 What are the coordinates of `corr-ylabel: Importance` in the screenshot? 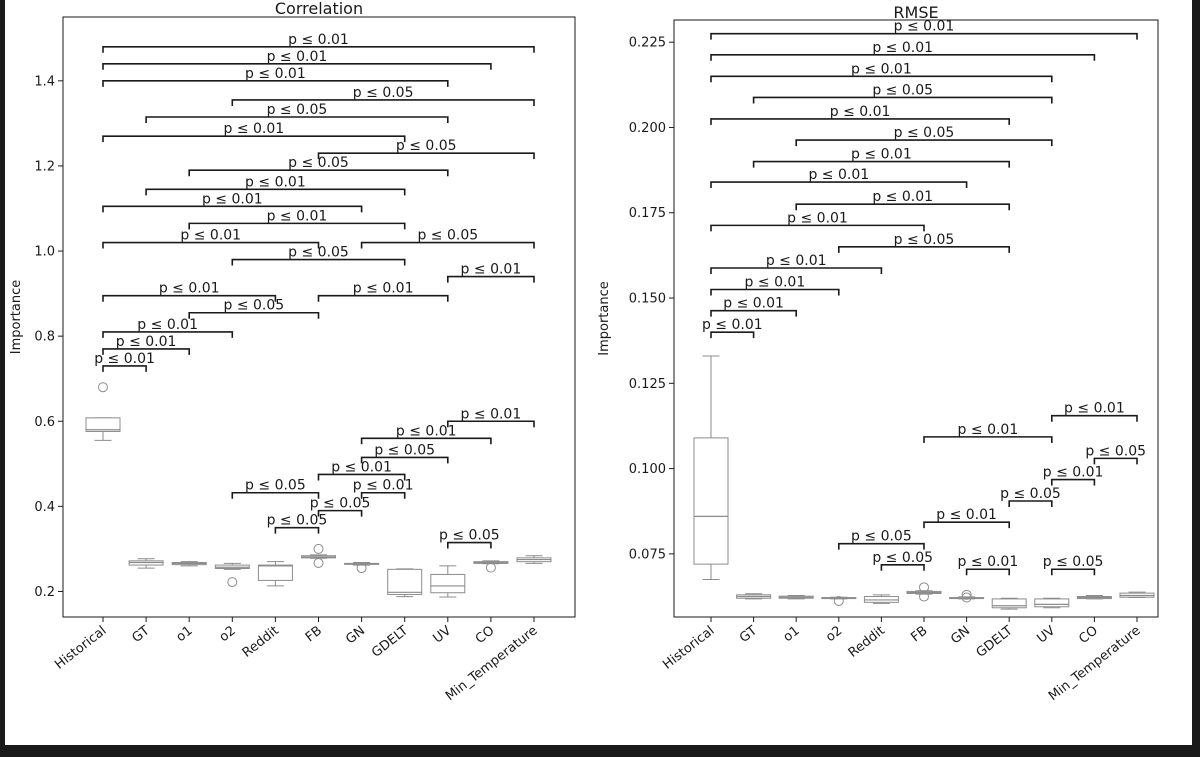 It's located at (16, 317).